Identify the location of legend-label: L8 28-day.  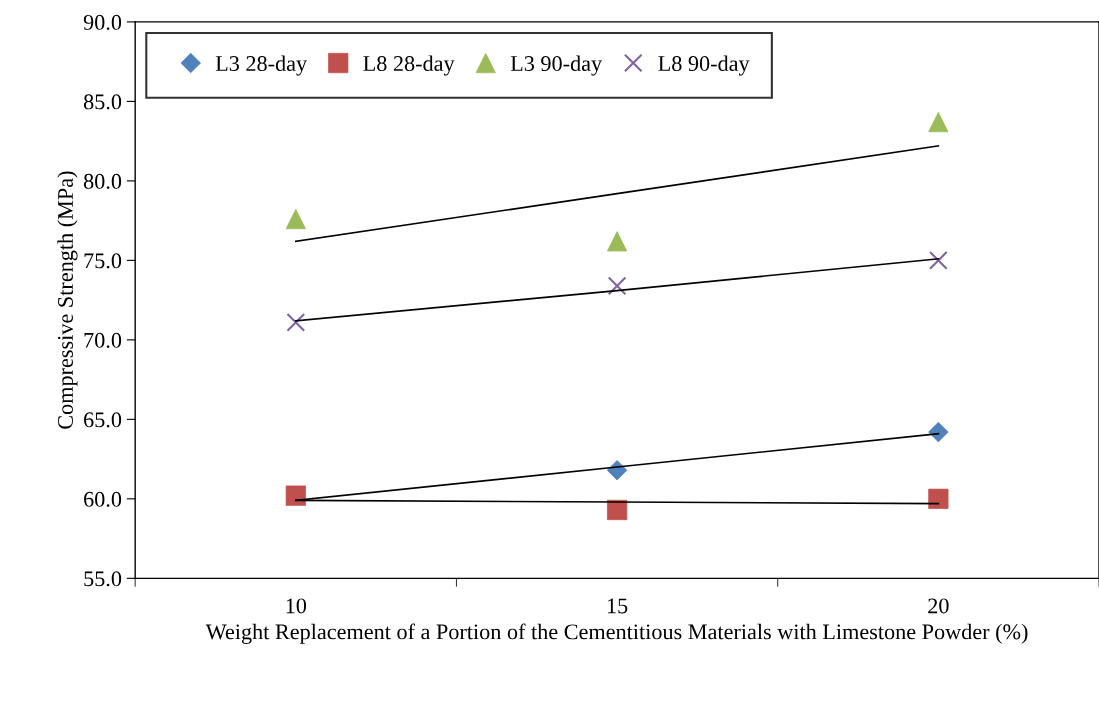
(409, 65).